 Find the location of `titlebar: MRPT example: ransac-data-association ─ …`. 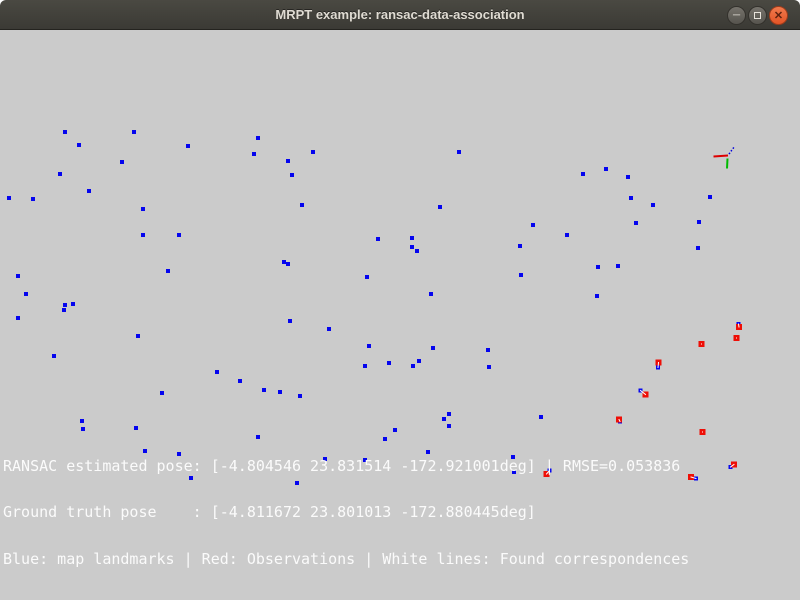

titlebar: MRPT example: ransac-data-association ─ … is located at coordinates (400, 15).